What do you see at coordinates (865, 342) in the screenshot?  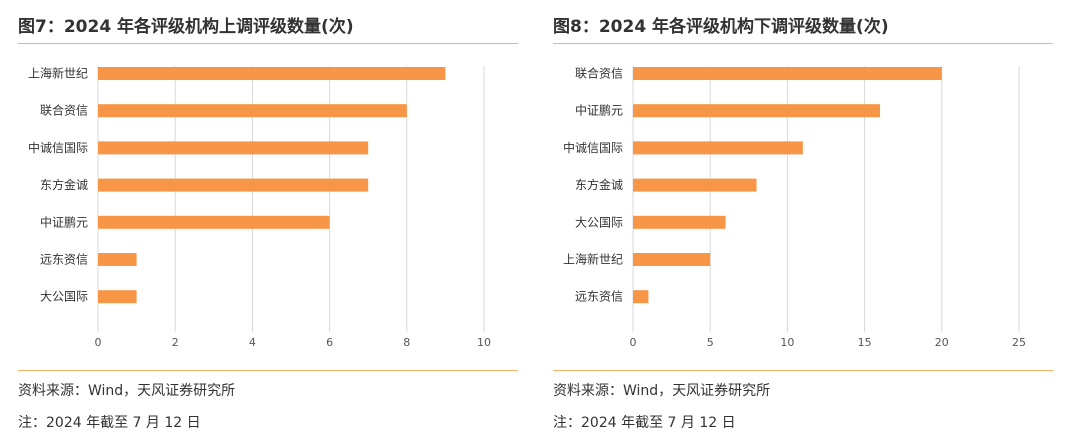 I see `x-tick-label: 15` at bounding box center [865, 342].